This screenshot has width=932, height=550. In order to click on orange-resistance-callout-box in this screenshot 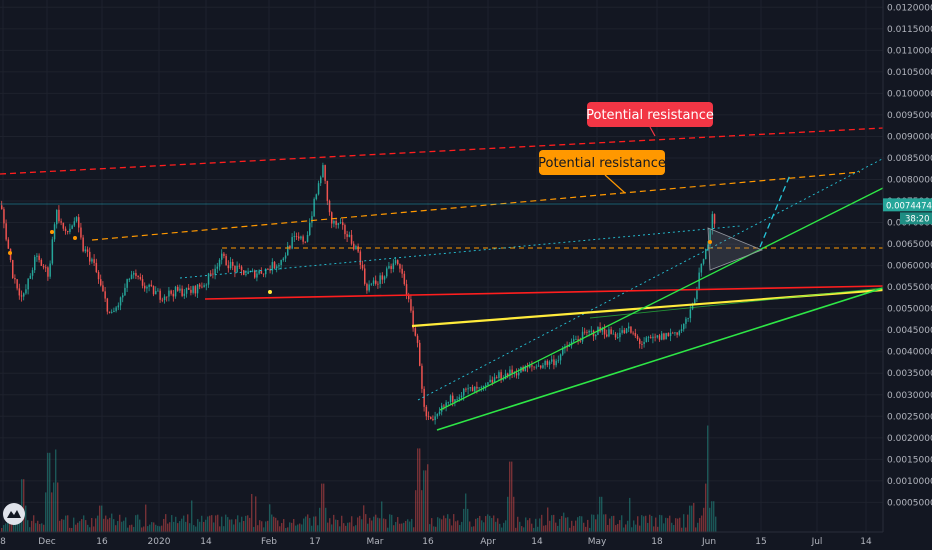, I will do `click(602, 162)`.